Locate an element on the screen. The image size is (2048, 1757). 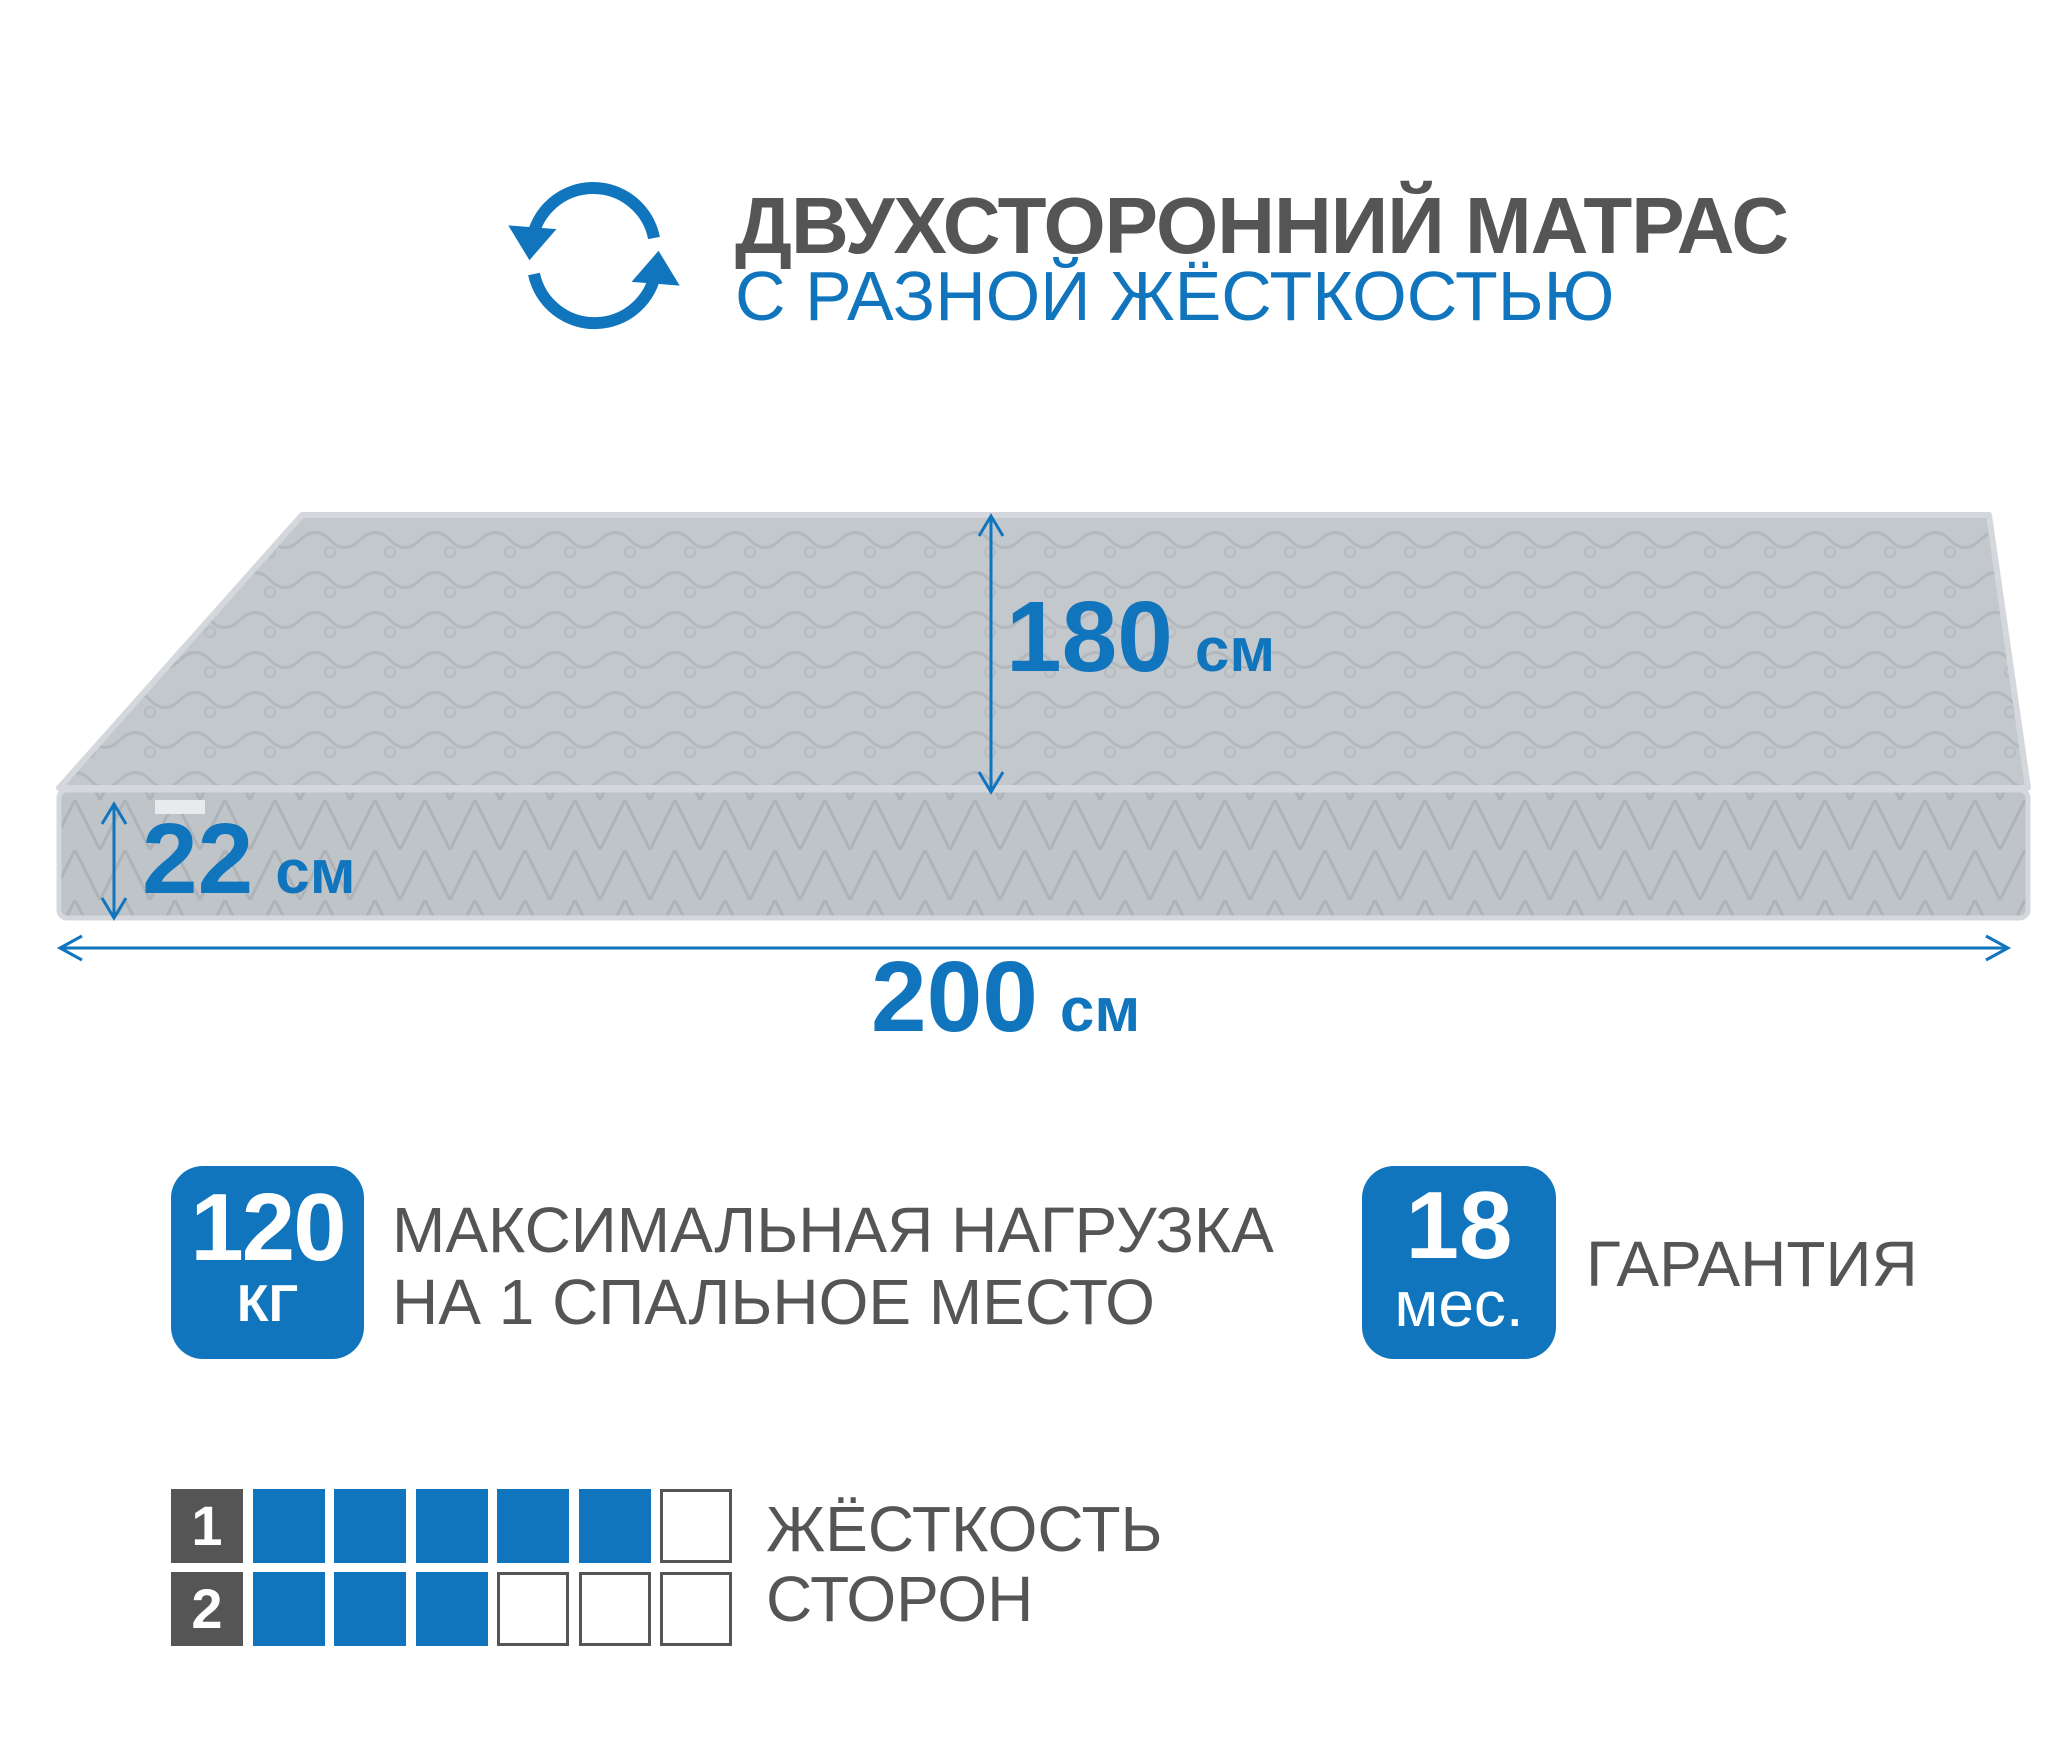
hardness-row-side-2: 2 is located at coordinates (451, 1609).